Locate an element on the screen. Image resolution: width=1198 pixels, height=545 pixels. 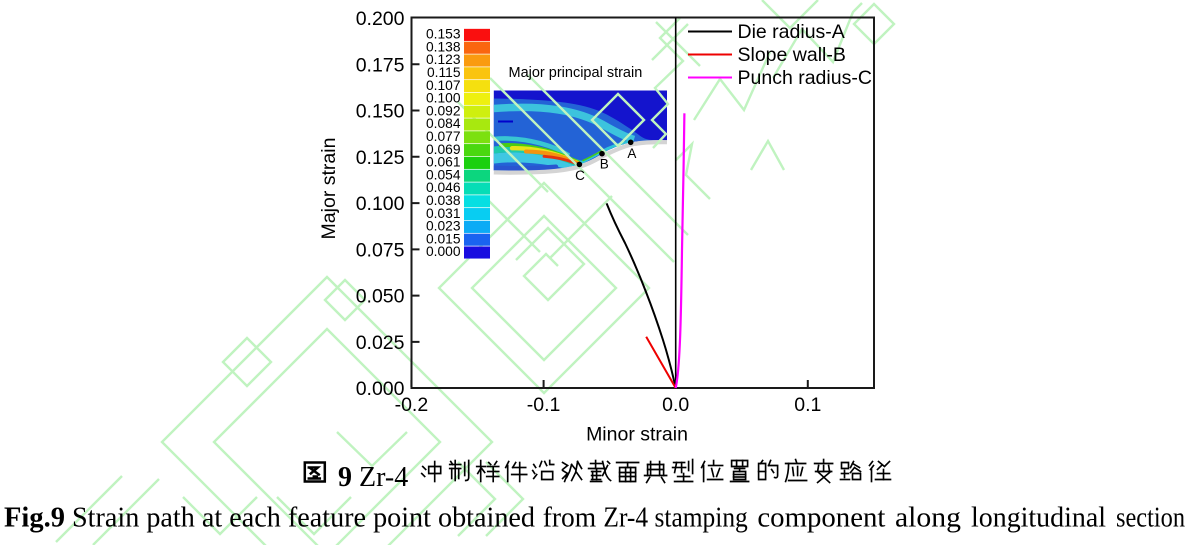
svg-text: 0.050 is located at coordinates (380, 297).